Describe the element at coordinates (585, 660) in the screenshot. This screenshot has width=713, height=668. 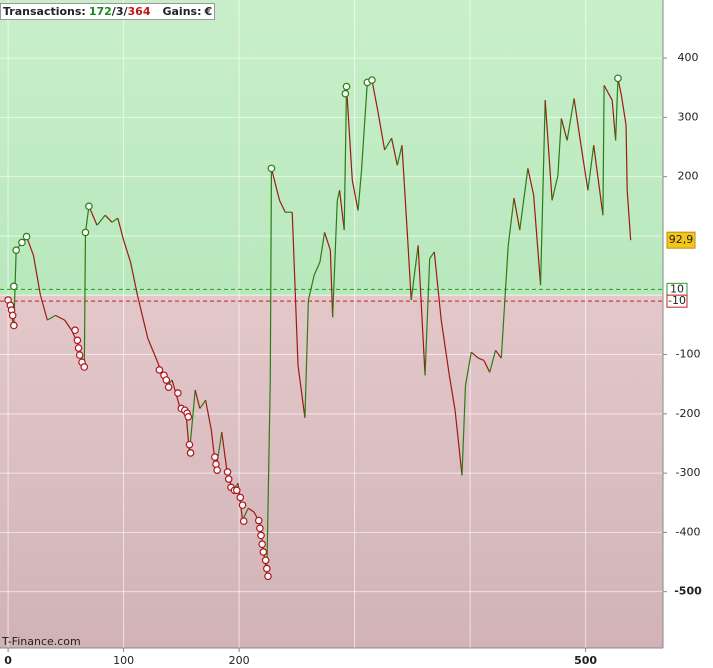
I see `x-tick-label: 500` at that location.